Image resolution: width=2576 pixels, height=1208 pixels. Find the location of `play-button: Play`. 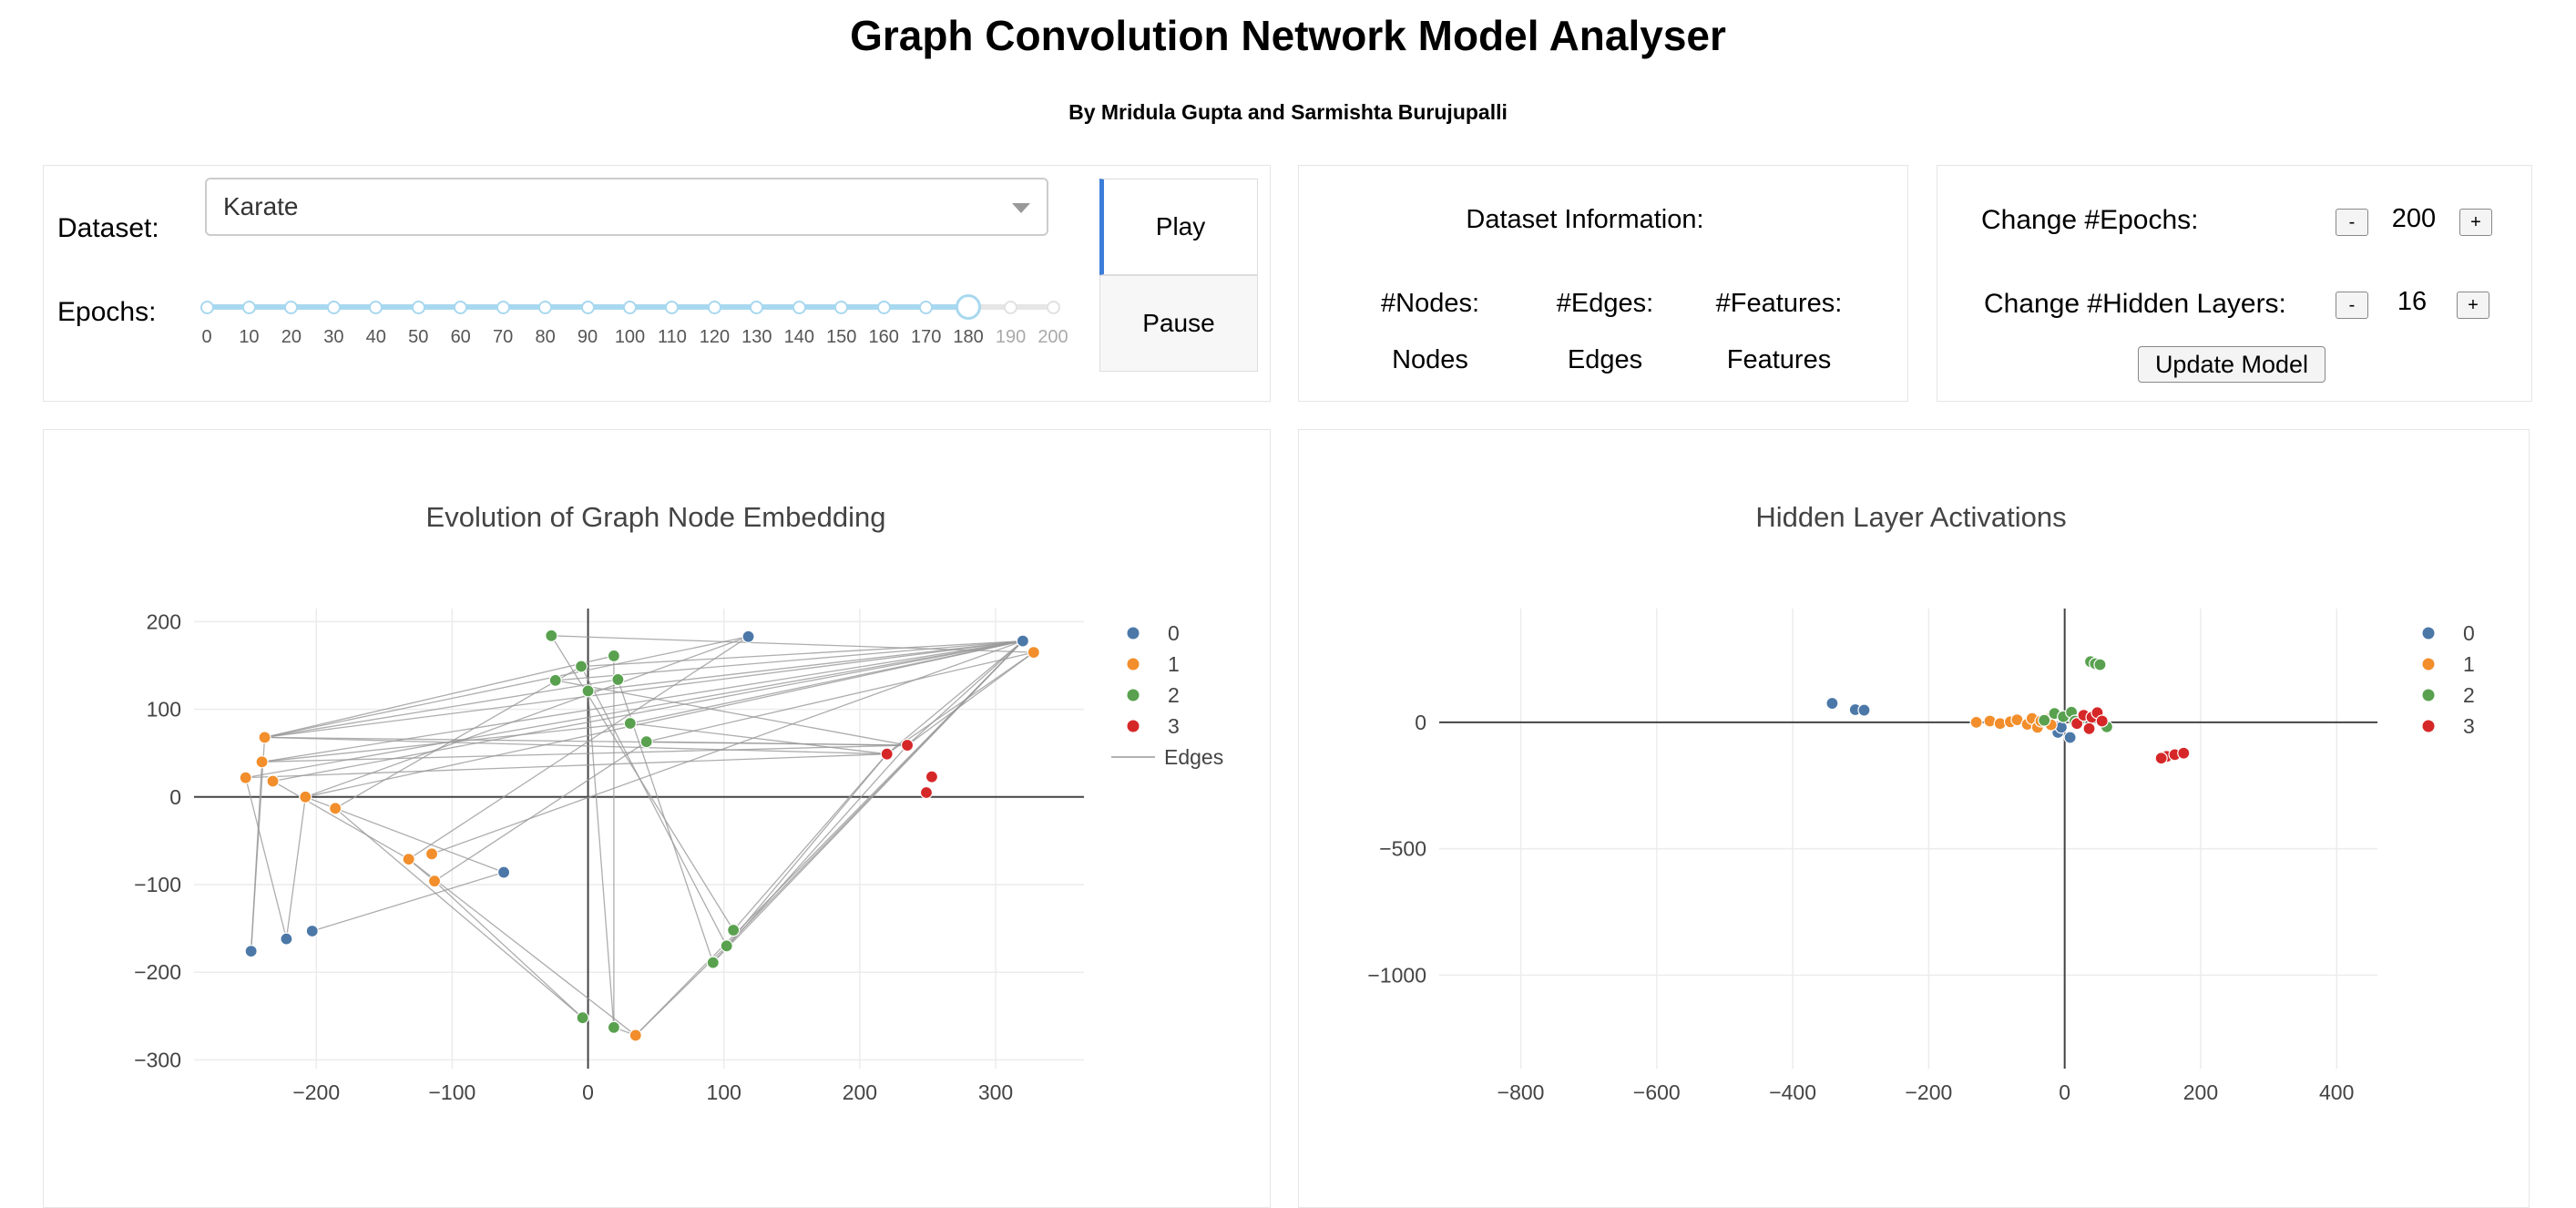

play-button: Play is located at coordinates (1178, 227).